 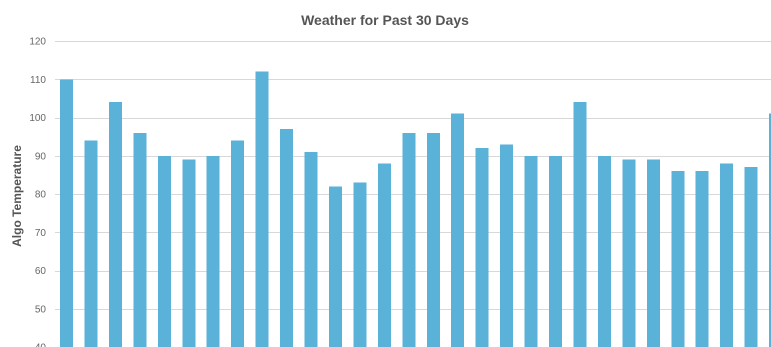 What do you see at coordinates (37, 42) in the screenshot?
I see `y-tick-label: 120` at bounding box center [37, 42].